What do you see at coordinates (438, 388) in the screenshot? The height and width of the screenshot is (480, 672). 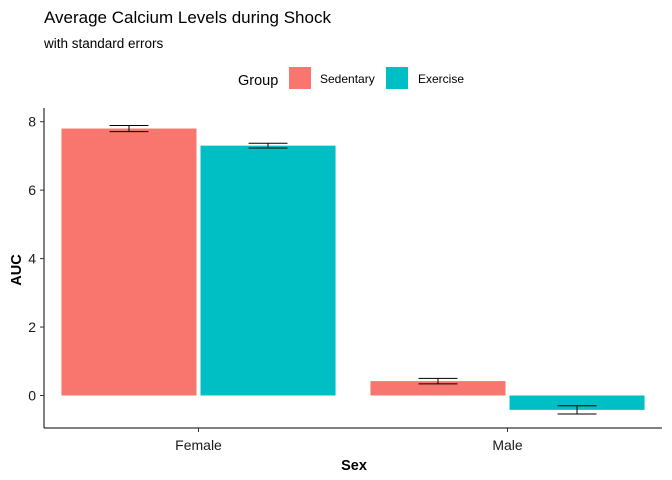 I see `bar-sedentary-male` at bounding box center [438, 388].